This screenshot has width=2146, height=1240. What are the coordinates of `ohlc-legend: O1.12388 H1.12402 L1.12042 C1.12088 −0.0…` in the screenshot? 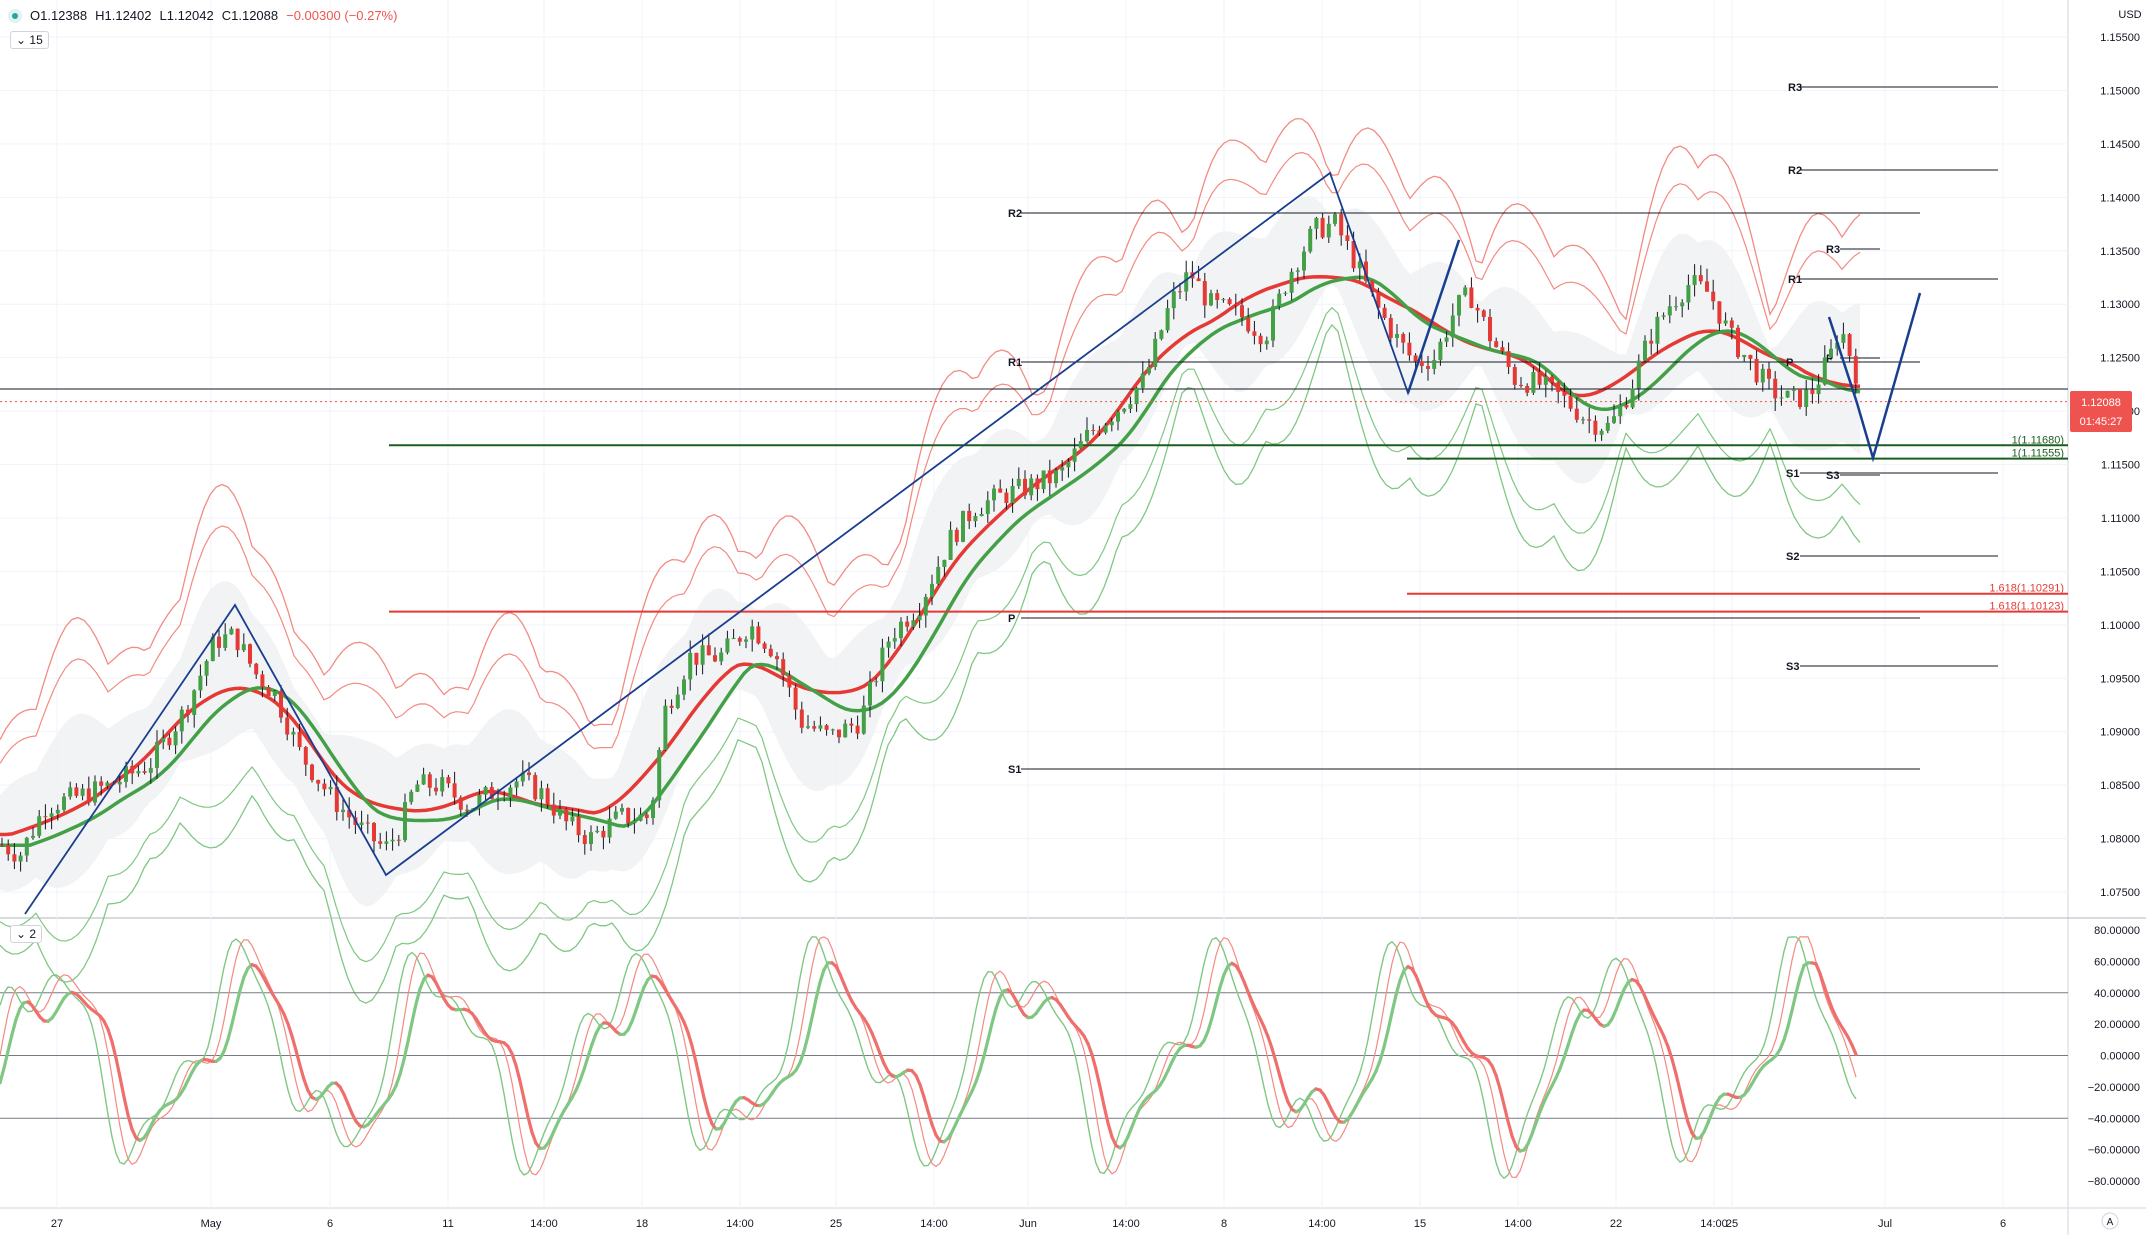 It's located at (202, 15).